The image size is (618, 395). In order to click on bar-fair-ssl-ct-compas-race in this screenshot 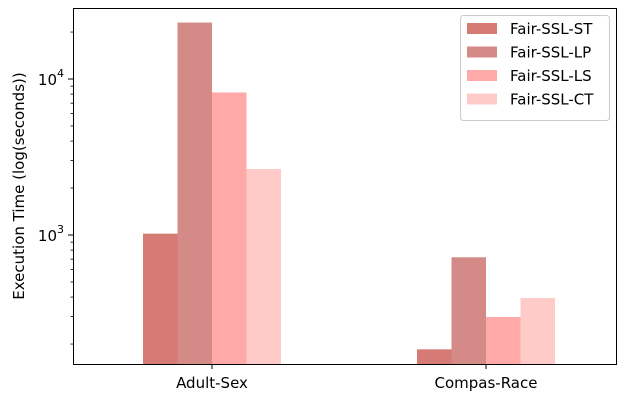, I will do `click(537, 330)`.